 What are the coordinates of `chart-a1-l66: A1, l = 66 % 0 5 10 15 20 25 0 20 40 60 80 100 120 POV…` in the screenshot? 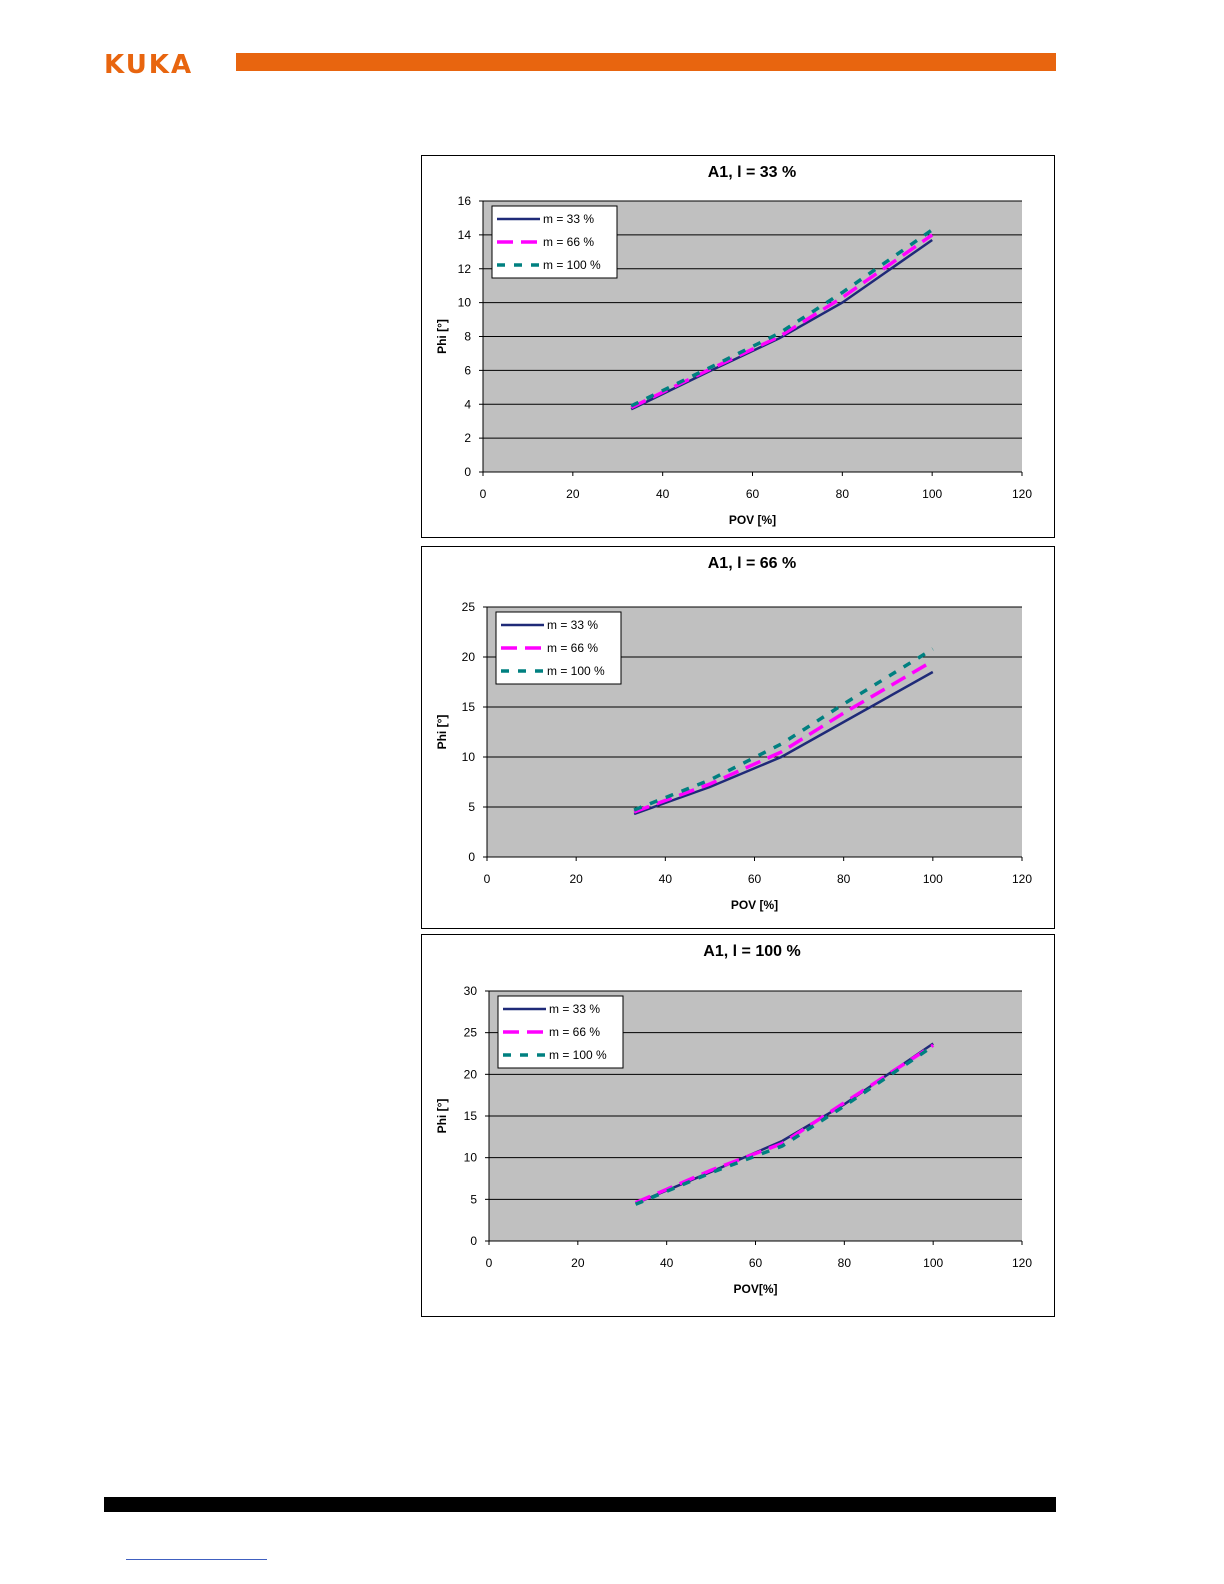 It's located at (738, 737).